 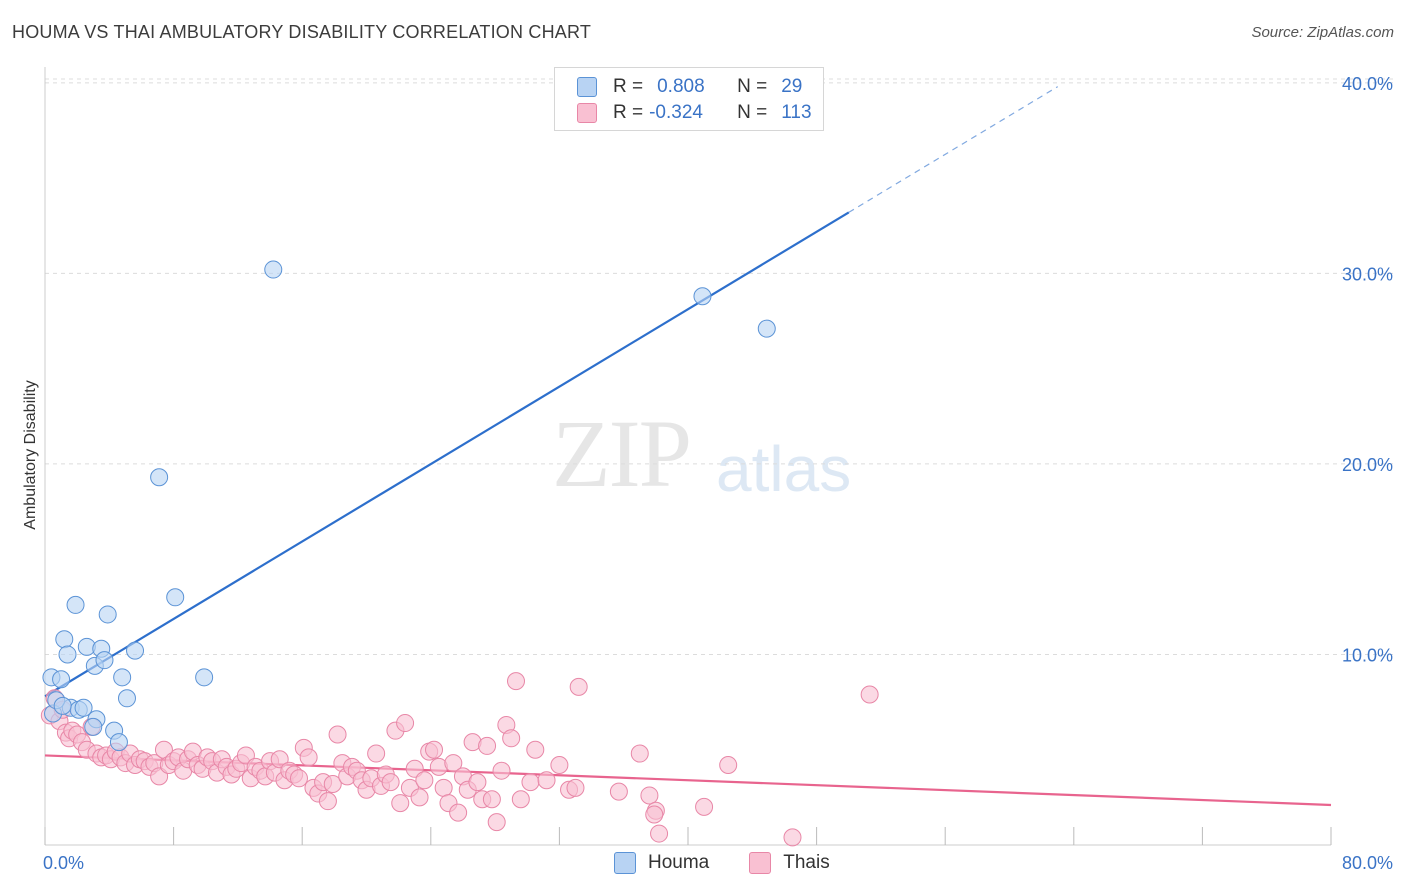 I want to click on legend-row-thais: R = -0.324 N = 113, so click(x=694, y=113).